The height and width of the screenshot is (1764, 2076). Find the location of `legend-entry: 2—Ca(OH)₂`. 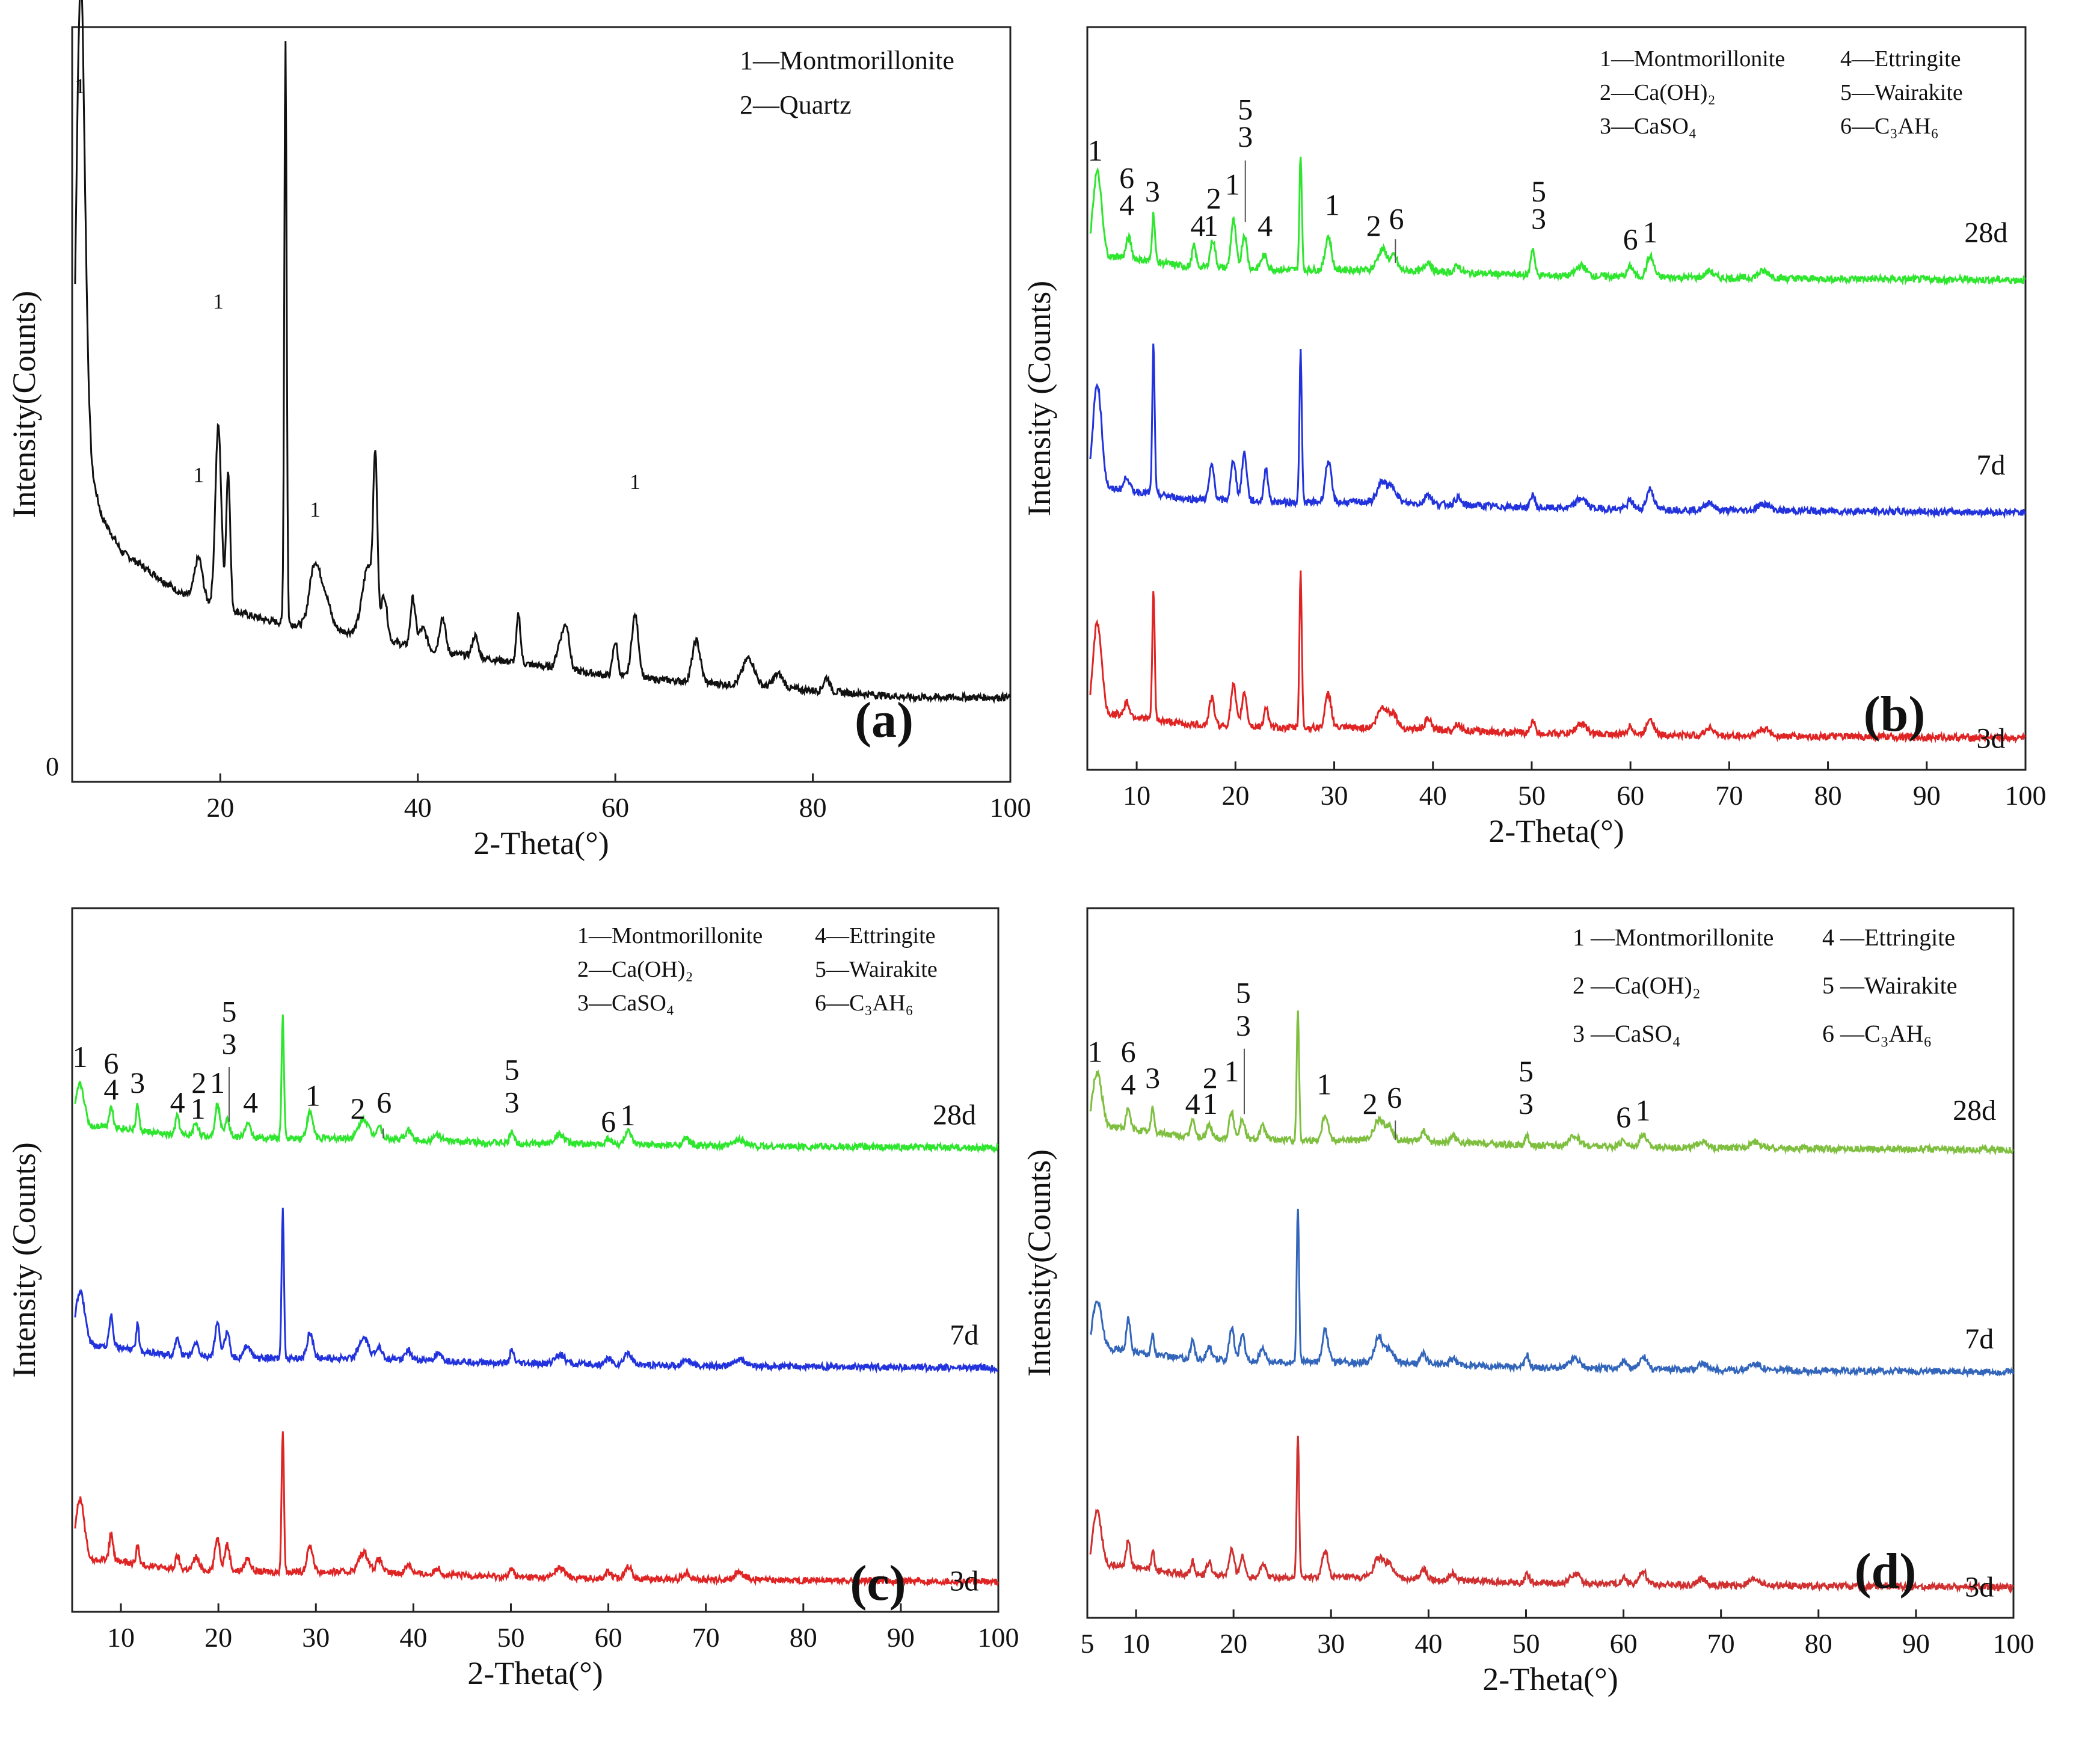

legend-entry: 2—Ca(OH)₂ is located at coordinates (635, 970).